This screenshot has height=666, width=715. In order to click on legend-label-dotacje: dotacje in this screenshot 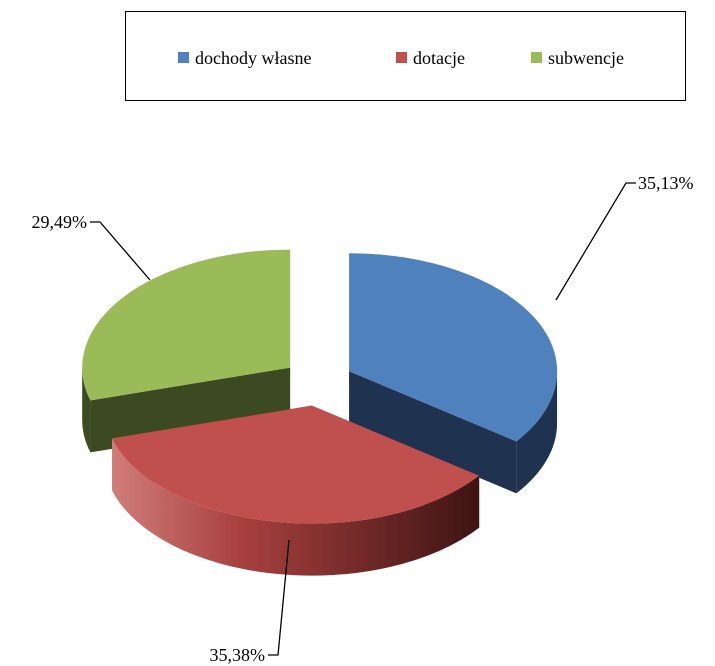, I will do `click(439, 58)`.